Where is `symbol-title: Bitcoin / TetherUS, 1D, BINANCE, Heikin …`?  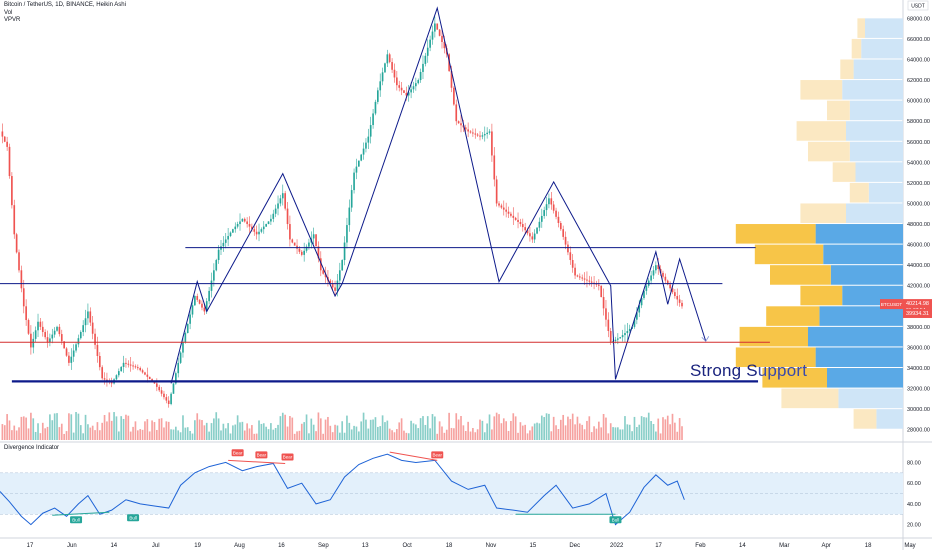 symbol-title: Bitcoin / TetherUS, 1D, BINANCE, Heikin … is located at coordinates (65, 5).